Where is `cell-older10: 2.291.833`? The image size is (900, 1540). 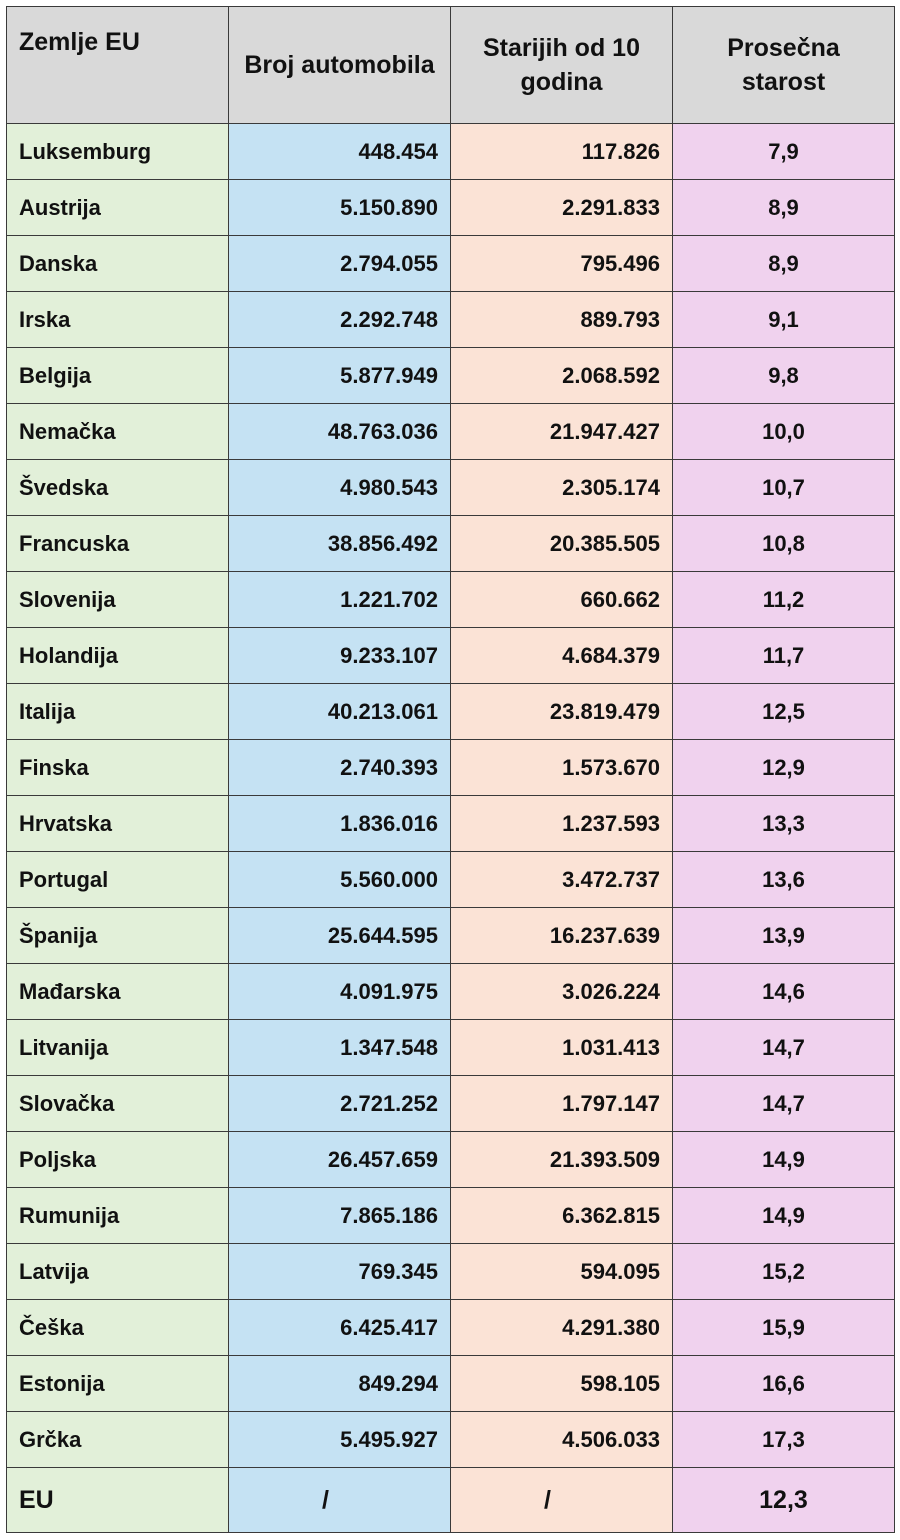 cell-older10: 2.291.833 is located at coordinates (561, 207).